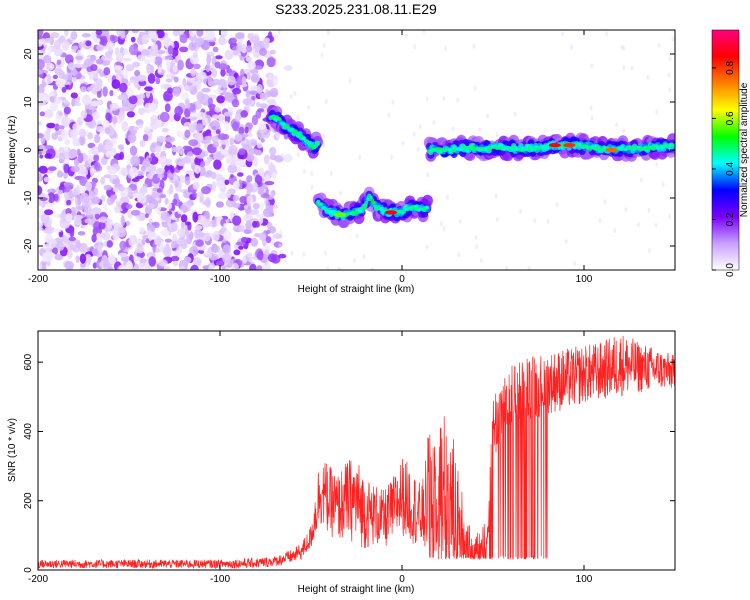 The height and width of the screenshot is (600, 750). What do you see at coordinates (356, 589) in the screenshot?
I see `snr-x-label: Height of straight line (km)` at bounding box center [356, 589].